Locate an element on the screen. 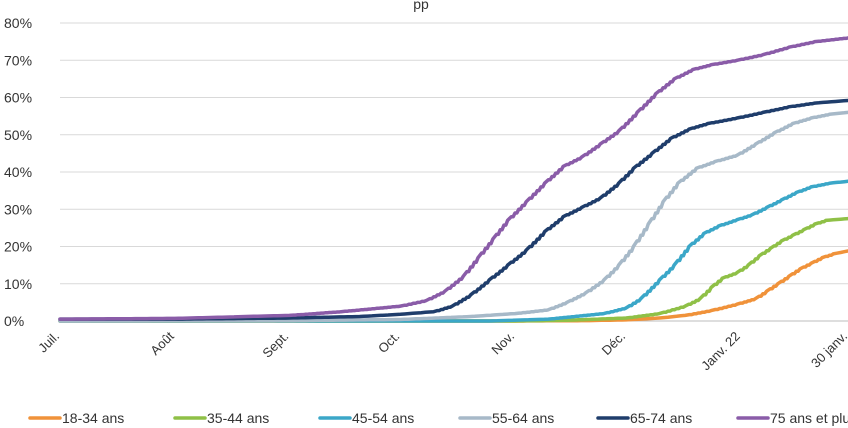 The height and width of the screenshot is (428, 848). y-axis: 0% 10% 20% 30% 40% 50% 60% 70% 80% is located at coordinates (18, 172).